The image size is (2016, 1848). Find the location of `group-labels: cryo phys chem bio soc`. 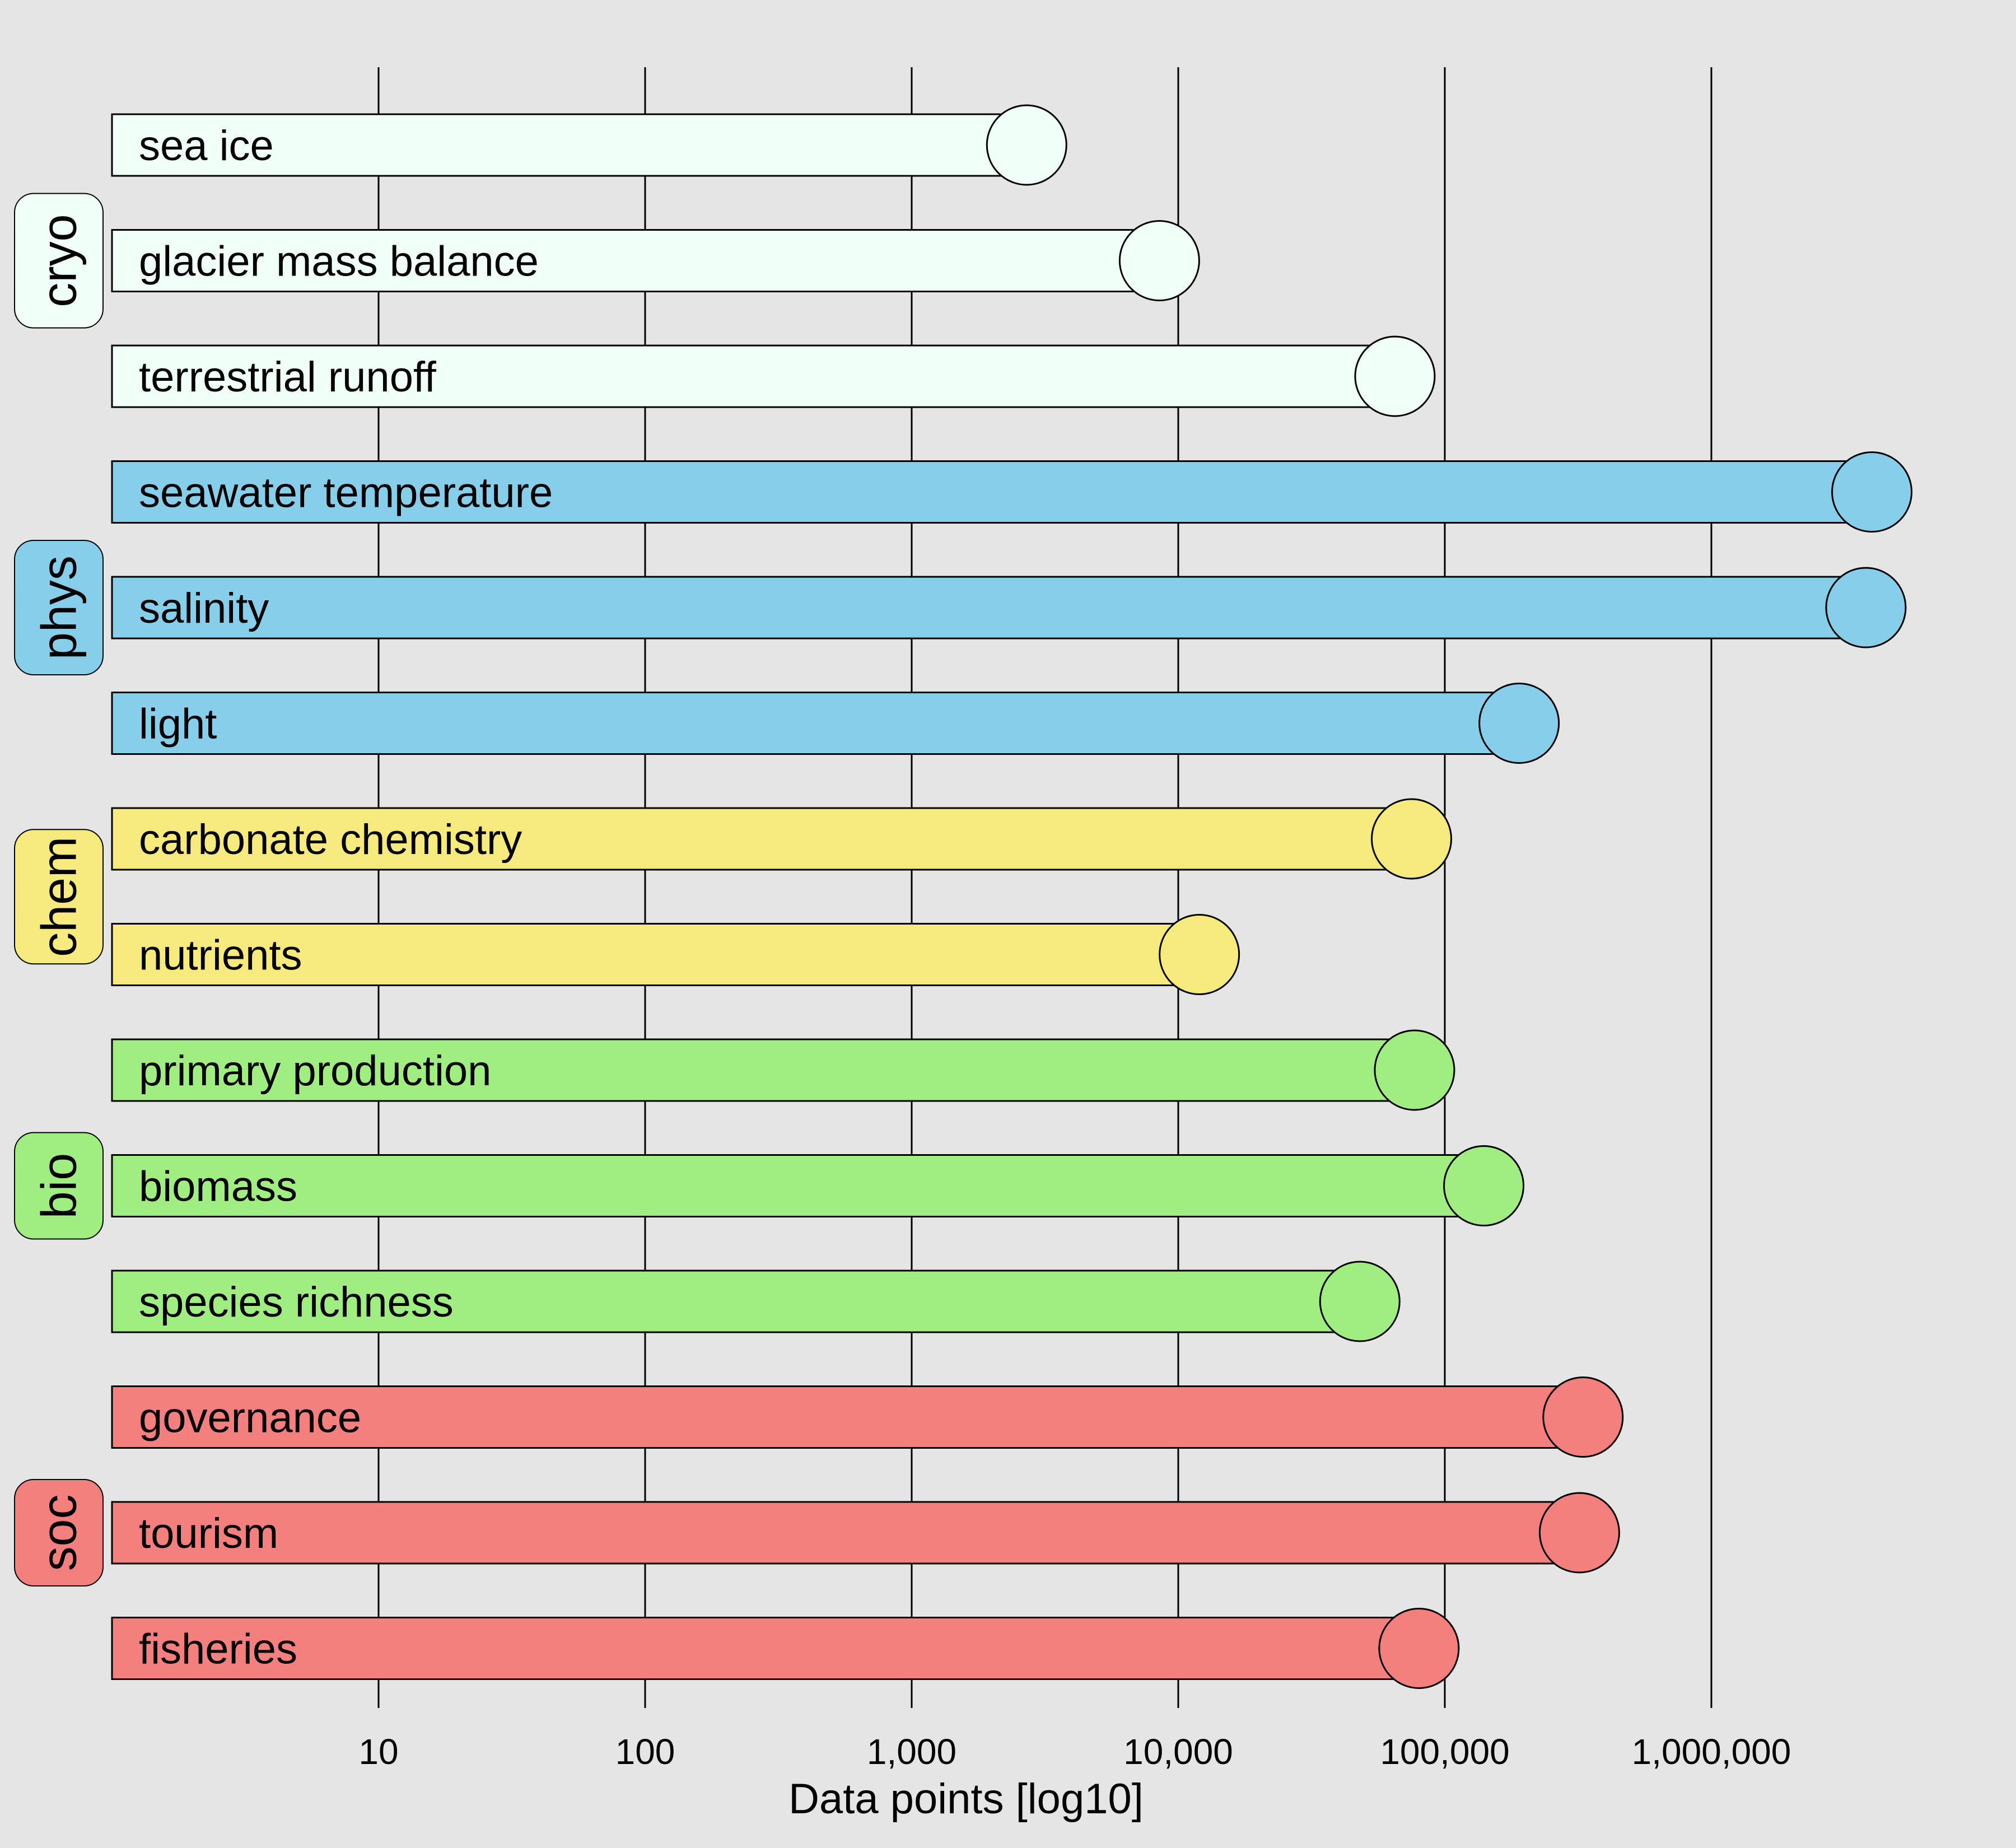

group-labels: cryo phys chem bio soc is located at coordinates (59, 890).